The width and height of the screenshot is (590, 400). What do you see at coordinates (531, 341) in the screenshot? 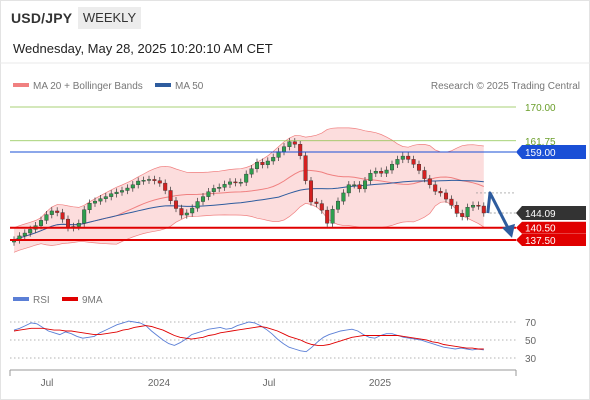
I see `rsi-level-label: 50` at bounding box center [531, 341].